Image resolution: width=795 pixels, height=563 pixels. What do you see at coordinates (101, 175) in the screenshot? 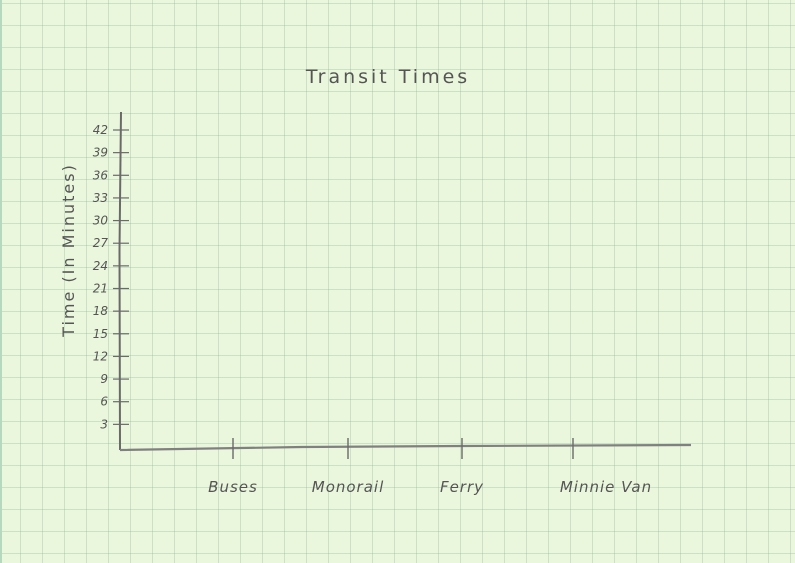
I see `y-tick-label: 36` at bounding box center [101, 175].